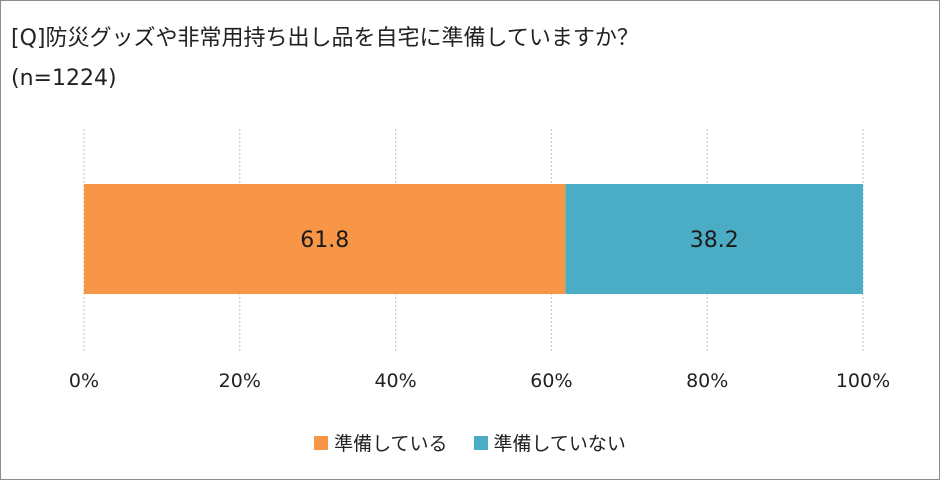  I want to click on data-label-1: 38.2, so click(714, 240).